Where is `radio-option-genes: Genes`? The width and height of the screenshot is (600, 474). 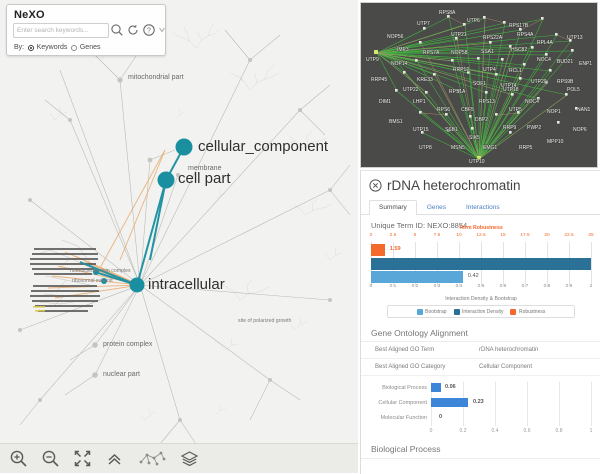 radio-option-genes: Genes is located at coordinates (85, 47).